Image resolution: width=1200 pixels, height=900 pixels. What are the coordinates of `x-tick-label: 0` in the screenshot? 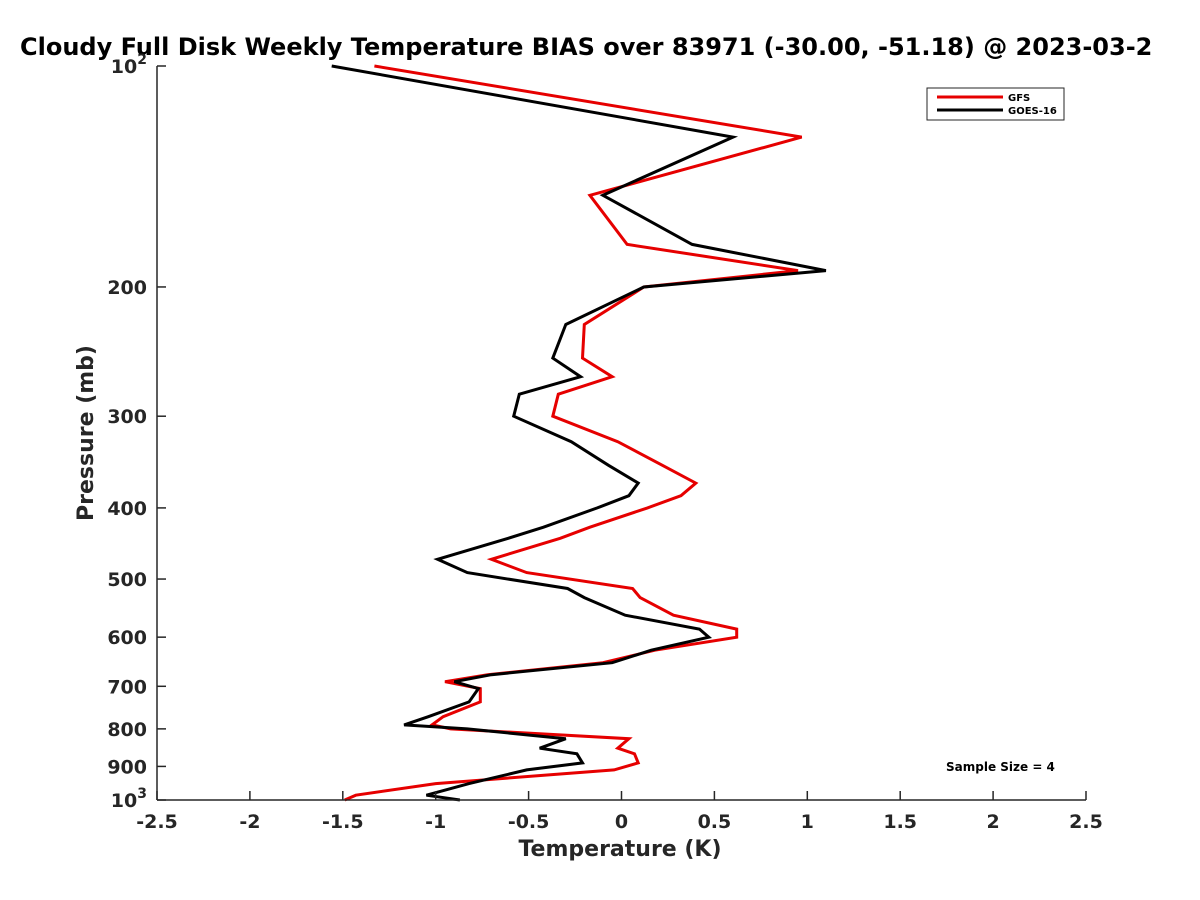 It's located at (621, 822).